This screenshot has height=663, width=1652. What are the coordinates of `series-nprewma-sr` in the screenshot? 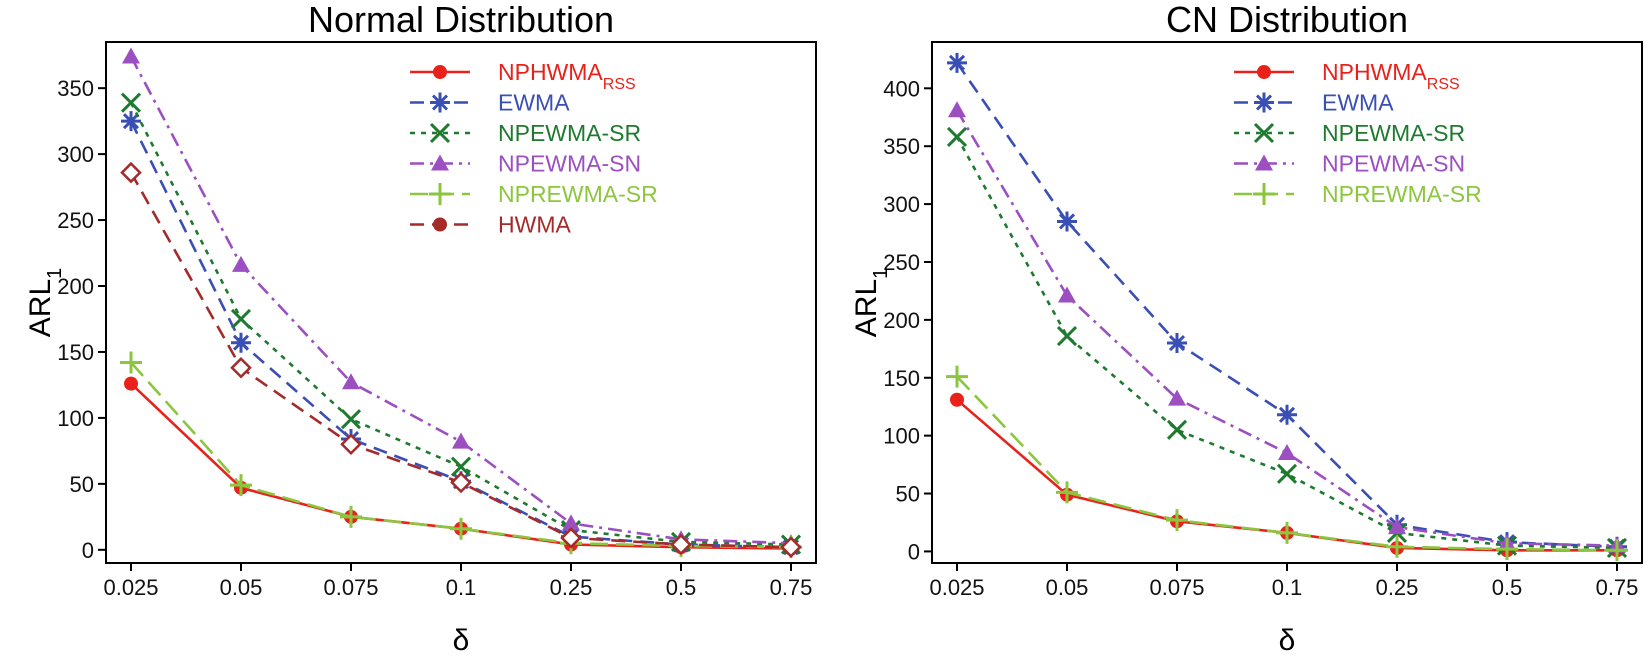 It's located at (461, 455).